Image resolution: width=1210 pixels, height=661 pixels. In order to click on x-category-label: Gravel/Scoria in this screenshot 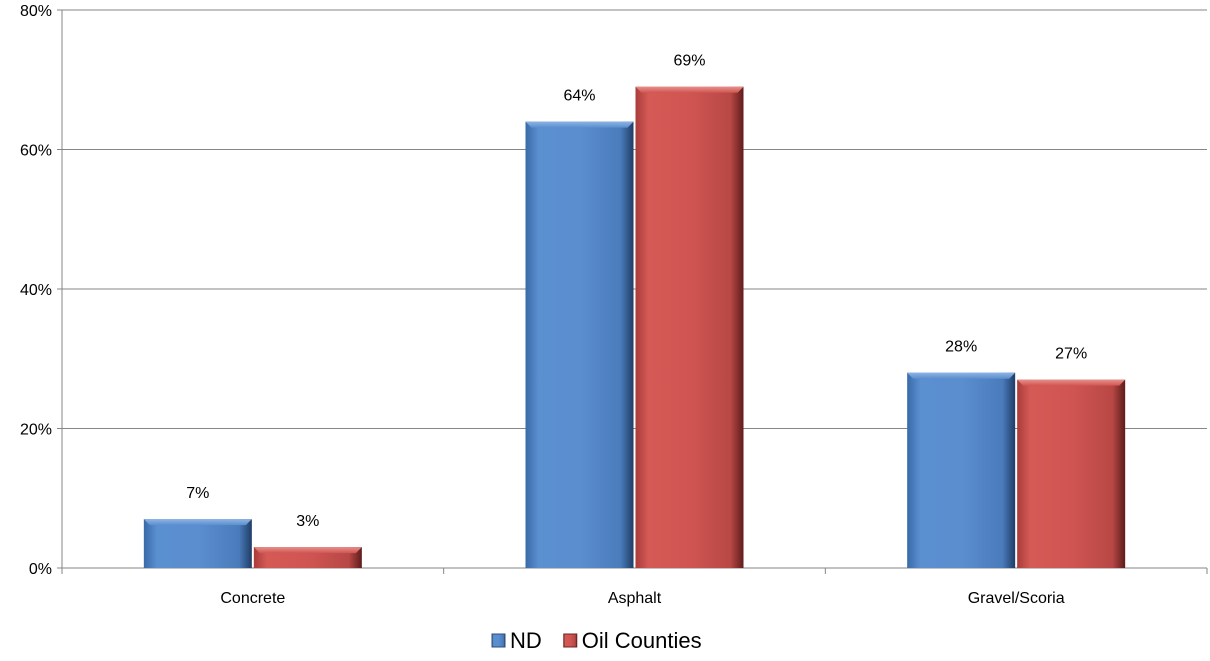, I will do `click(1016, 598)`.